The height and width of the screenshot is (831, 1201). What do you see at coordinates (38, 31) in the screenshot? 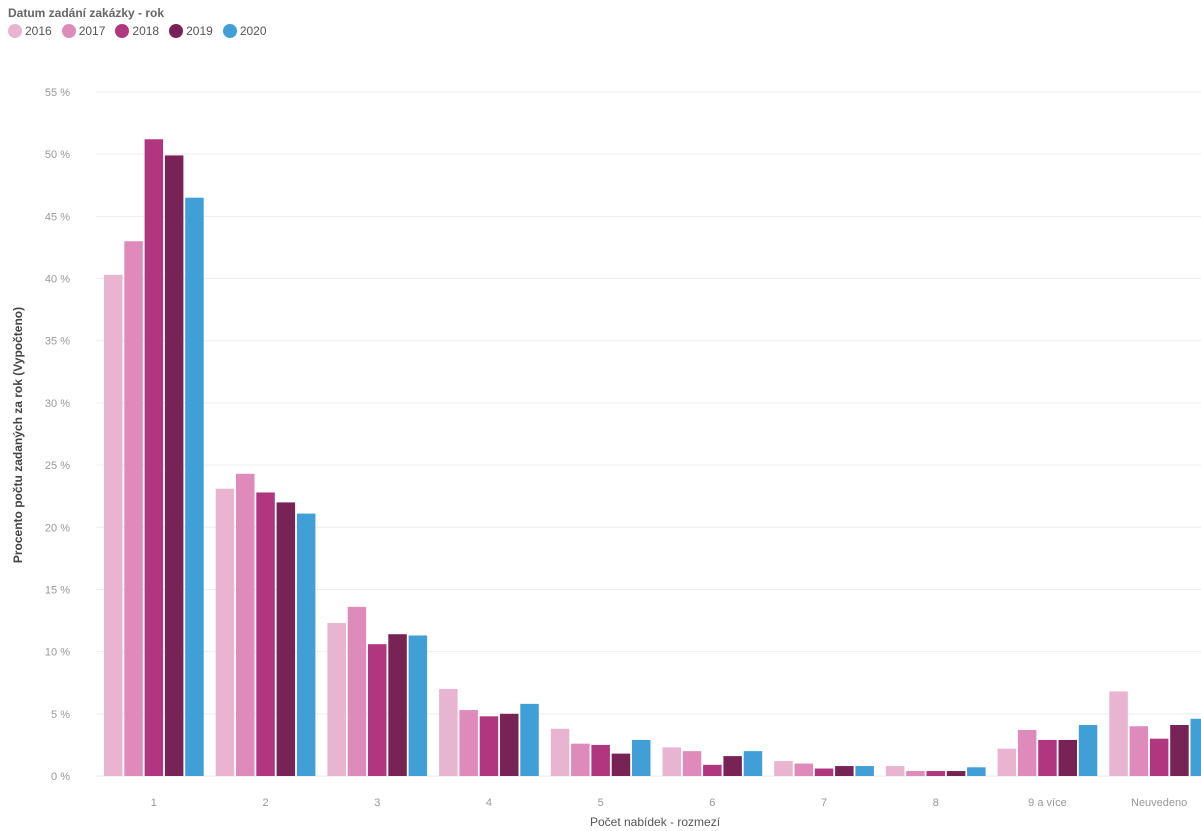
I see `legend-label-2016: 2016` at bounding box center [38, 31].